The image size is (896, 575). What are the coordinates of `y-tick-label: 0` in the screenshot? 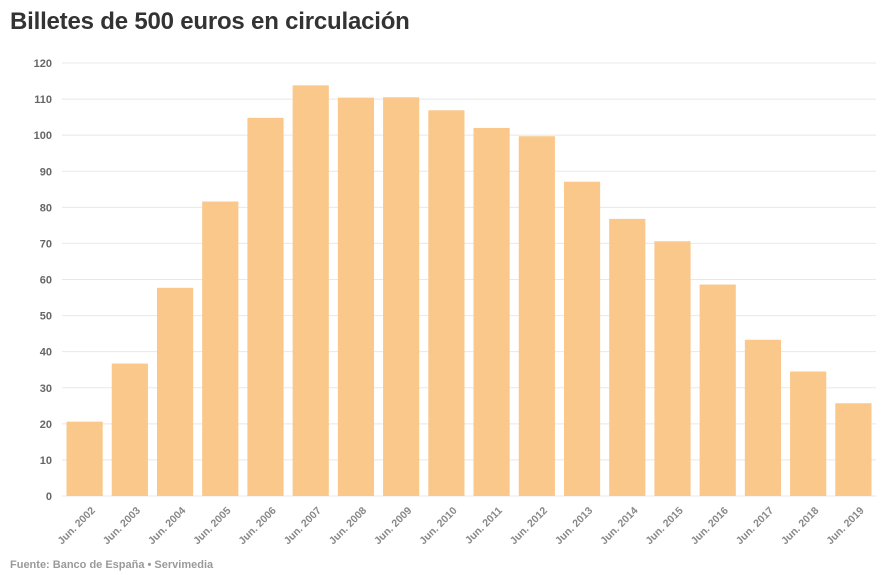 It's located at (49, 497).